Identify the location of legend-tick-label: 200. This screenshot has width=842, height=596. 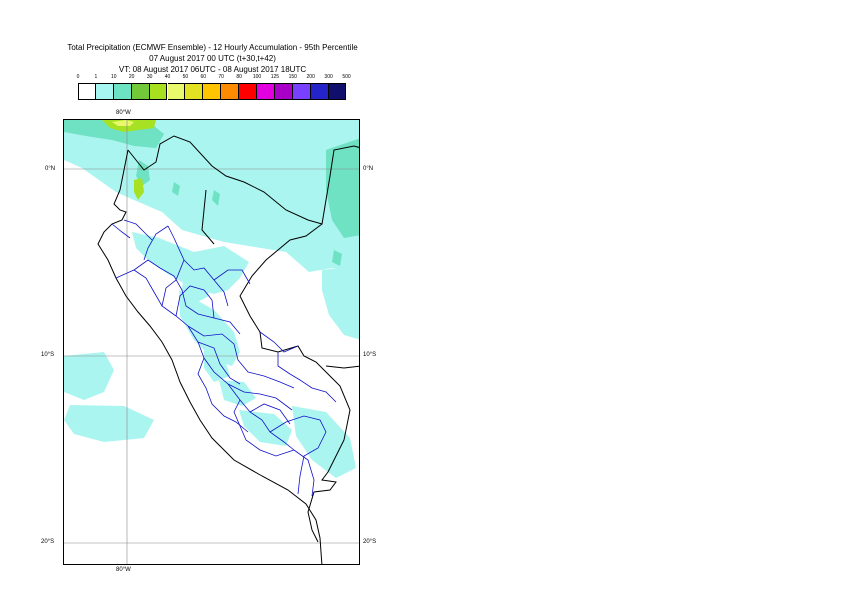
(310, 77).